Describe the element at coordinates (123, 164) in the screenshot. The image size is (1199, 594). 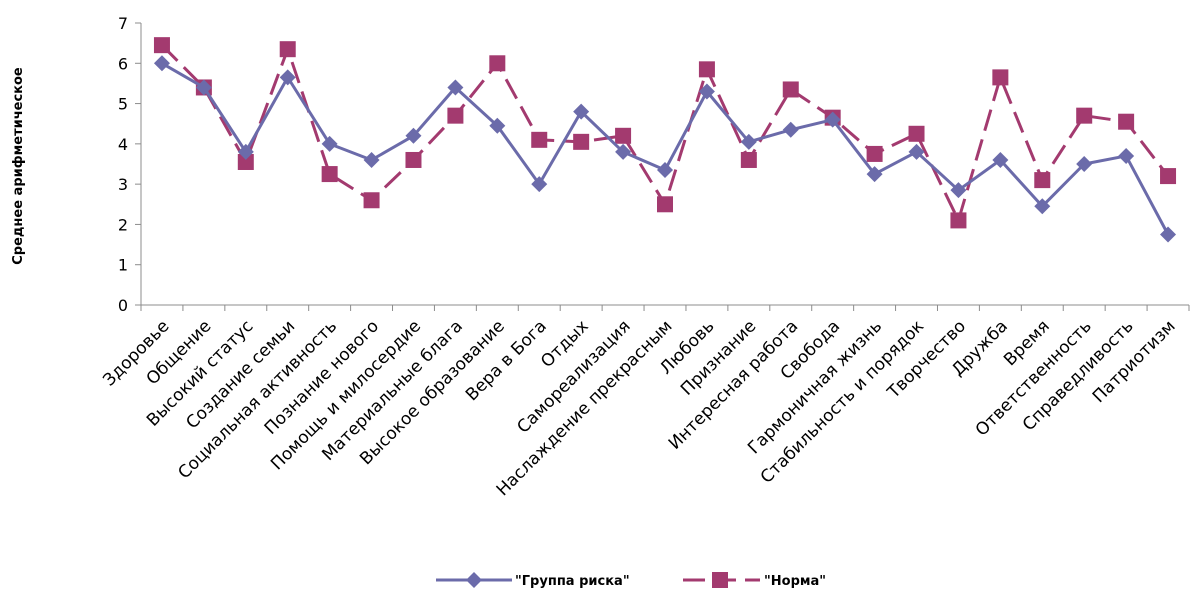
I see `y-tick-labels: 0 1 2 3 4 5 6 7` at that location.